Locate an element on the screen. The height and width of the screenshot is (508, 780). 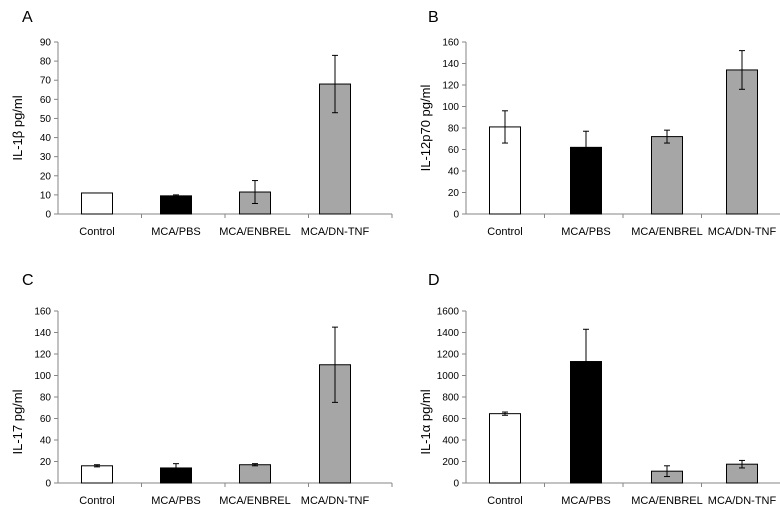
panel-letter: C is located at coordinates (28, 280).